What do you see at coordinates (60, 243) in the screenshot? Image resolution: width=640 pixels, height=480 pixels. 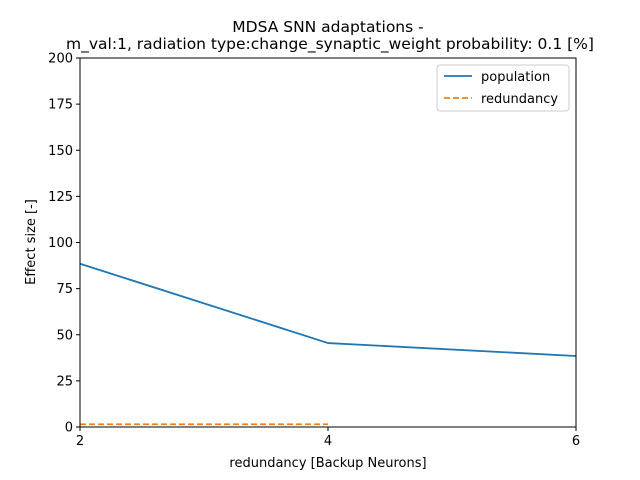 I see `y-tick-label: 100` at bounding box center [60, 243].